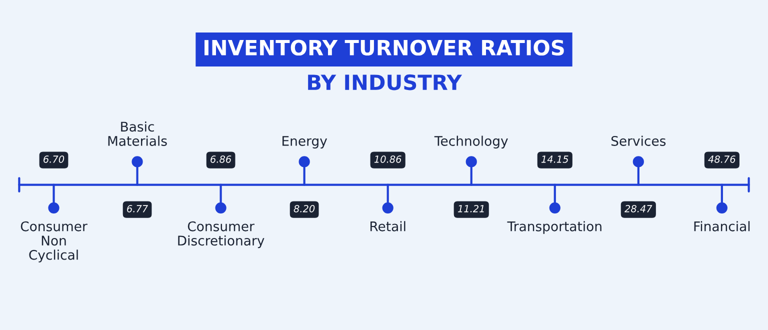  Describe the element at coordinates (137, 133) in the screenshot. I see `category-label: Basic Materials` at that location.